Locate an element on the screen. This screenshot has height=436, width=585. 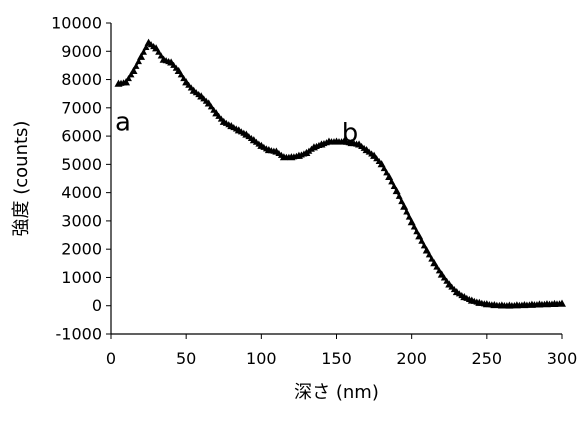
x-tick-label: 150 is located at coordinates (336, 358).